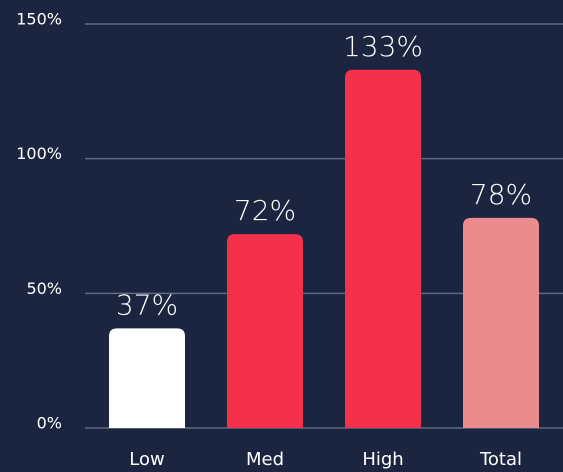 This screenshot has height=472, width=563. I want to click on y-tick-label: 100%, so click(39, 153).